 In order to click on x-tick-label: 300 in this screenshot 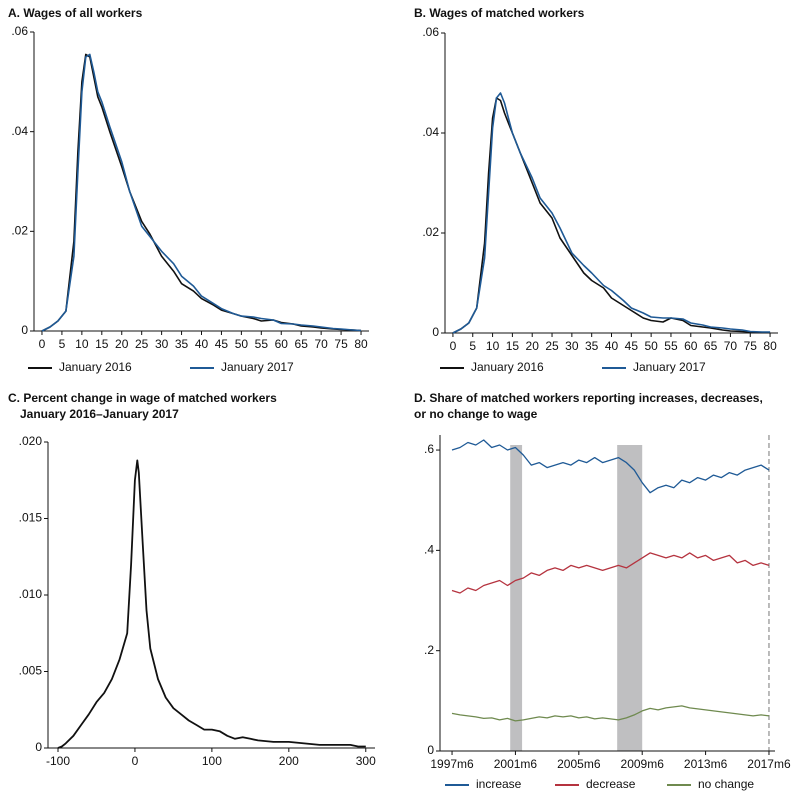, I will do `click(366, 761)`.